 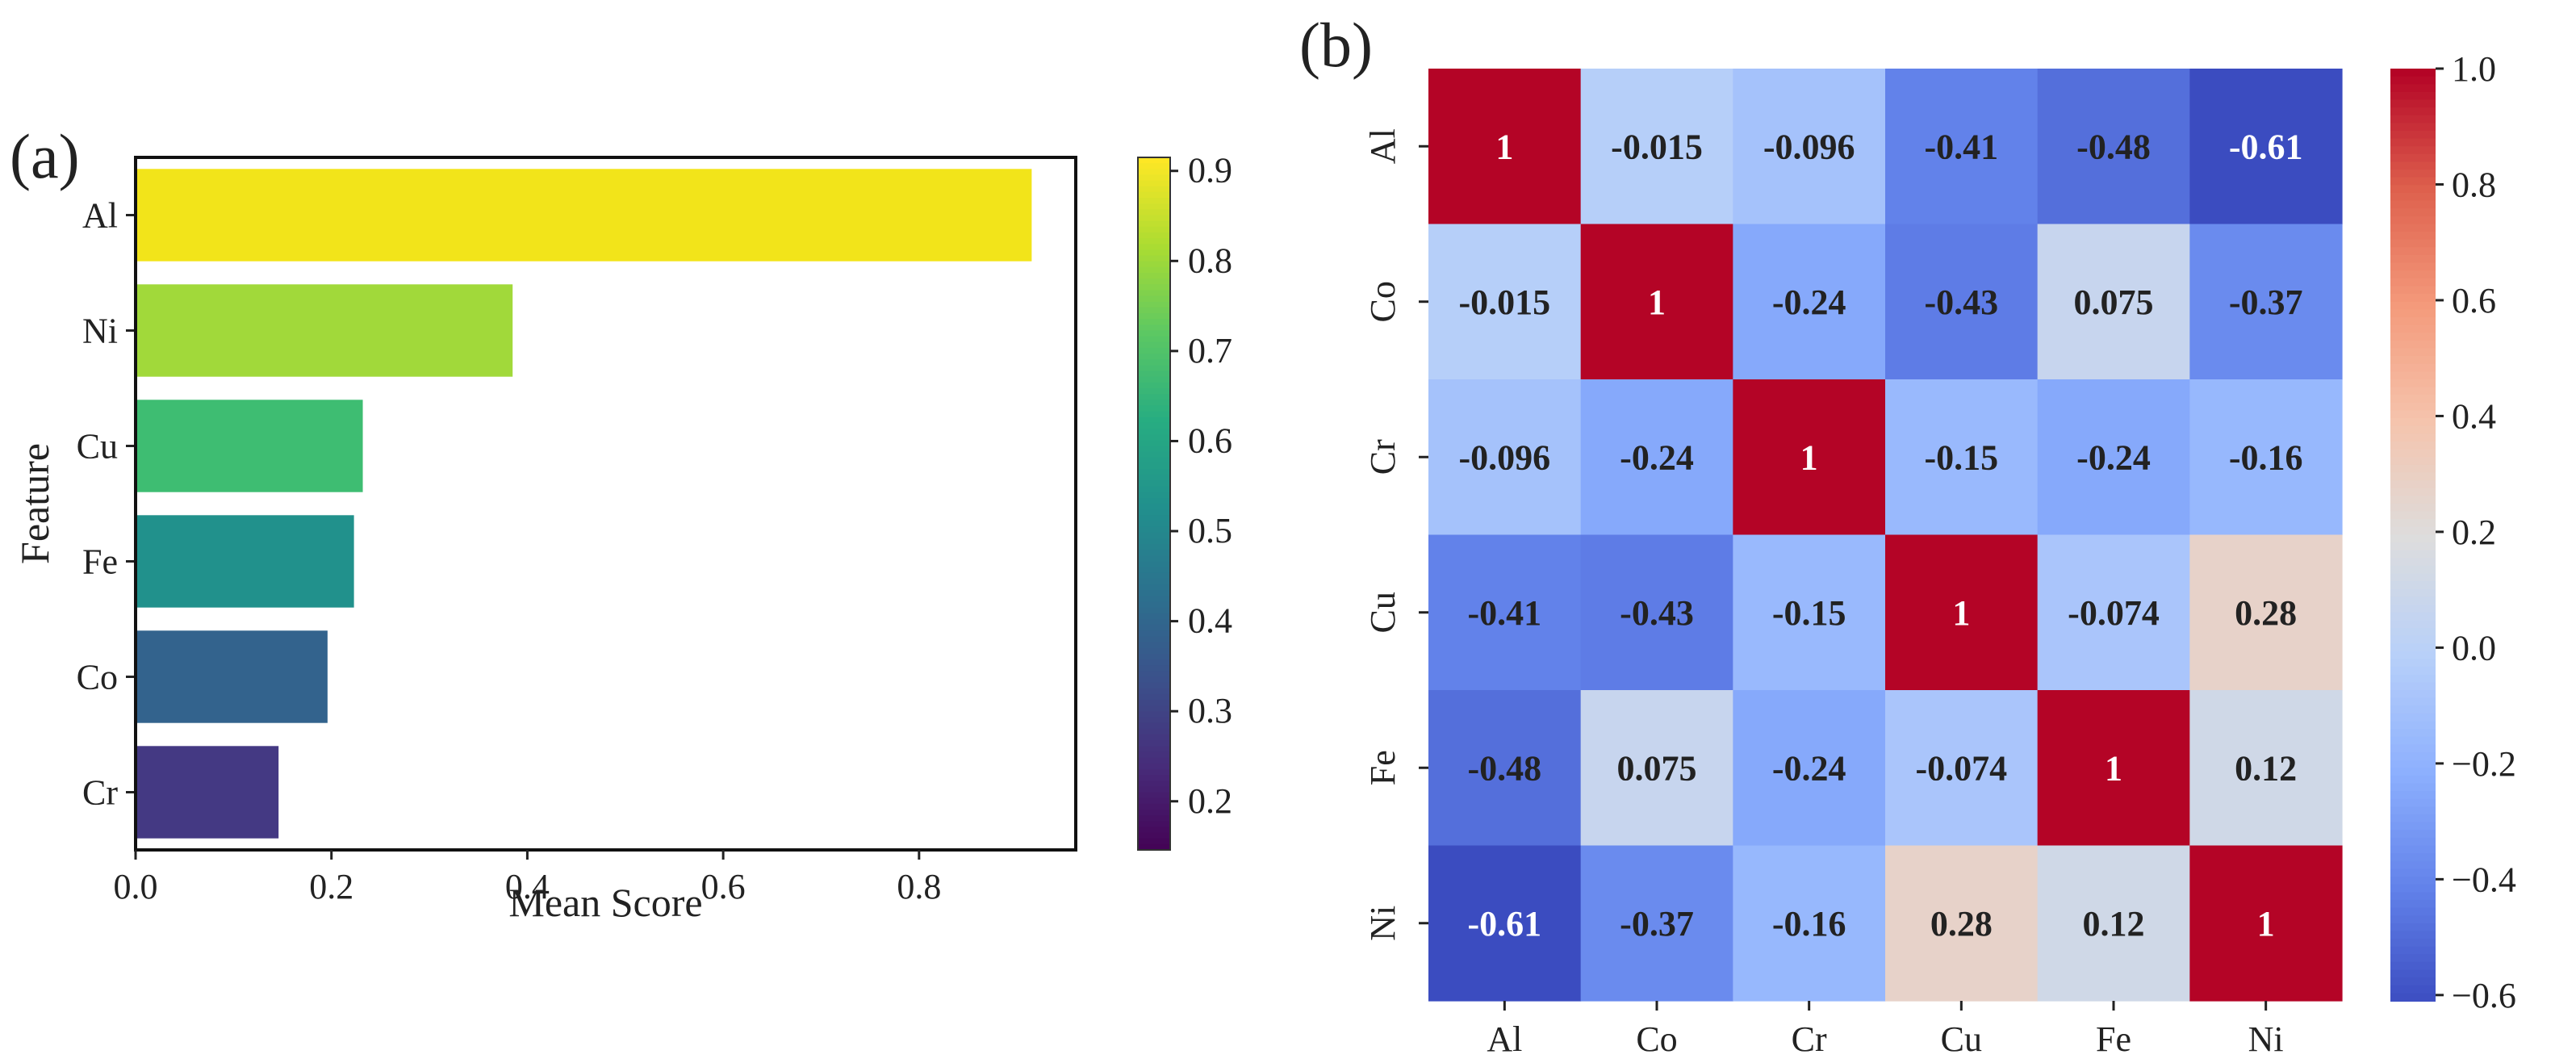 I want to click on heatmap-y-tick-label: Ni, so click(x=1383, y=923).